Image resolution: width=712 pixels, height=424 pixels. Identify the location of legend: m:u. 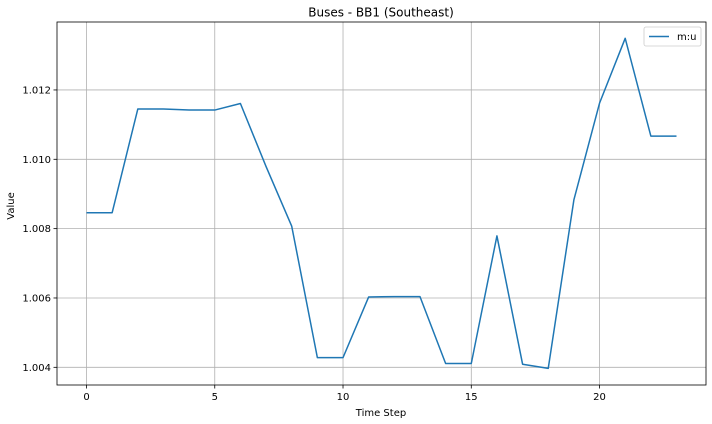
(672, 36).